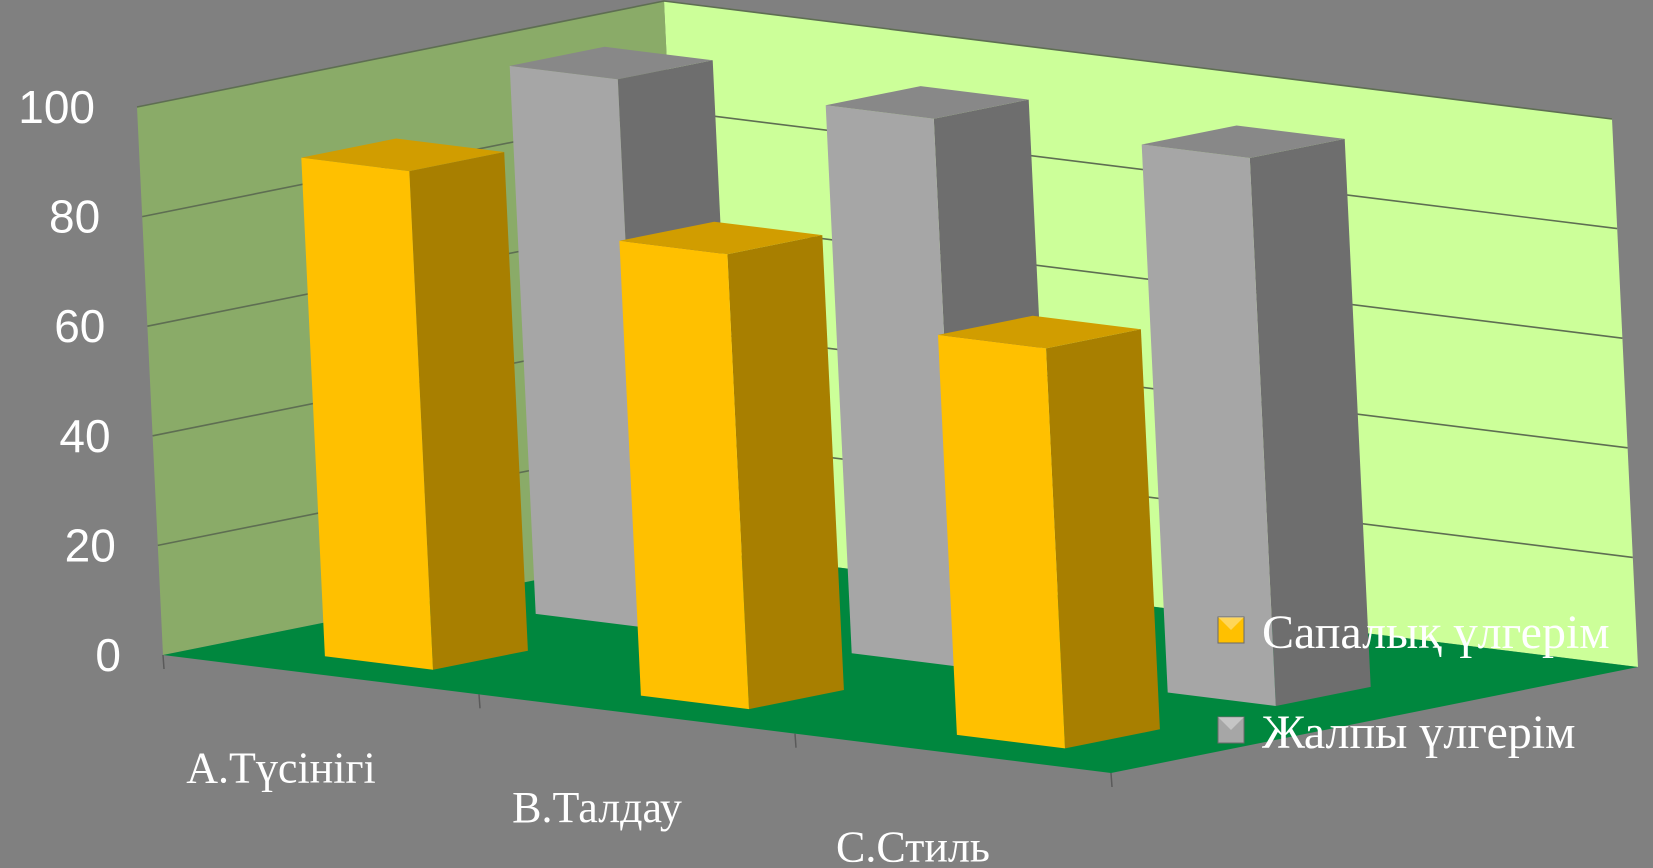  What do you see at coordinates (74, 217) in the screenshot?
I see `y-tick-label: 80` at bounding box center [74, 217].